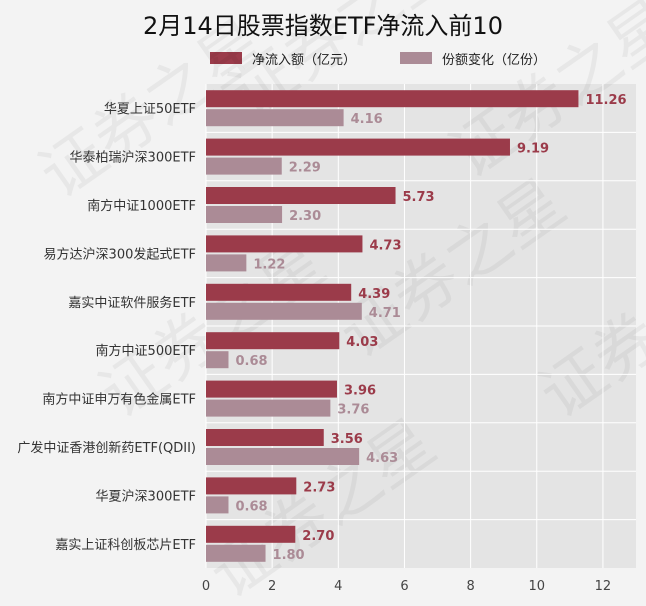 This screenshot has height=606, width=646. What do you see at coordinates (132, 303) in the screenshot?
I see `category-label-4: 嘉实中证软件服务ETF` at bounding box center [132, 303].